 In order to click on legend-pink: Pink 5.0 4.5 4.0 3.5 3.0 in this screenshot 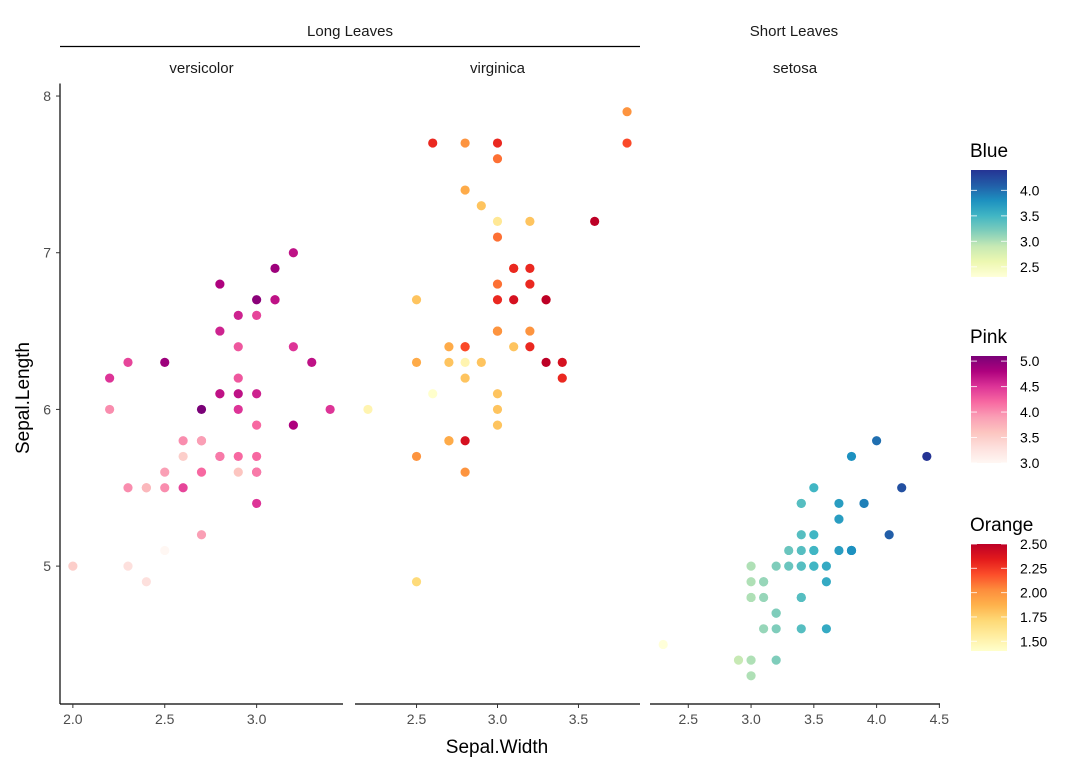, I will do `click(1005, 399)`.